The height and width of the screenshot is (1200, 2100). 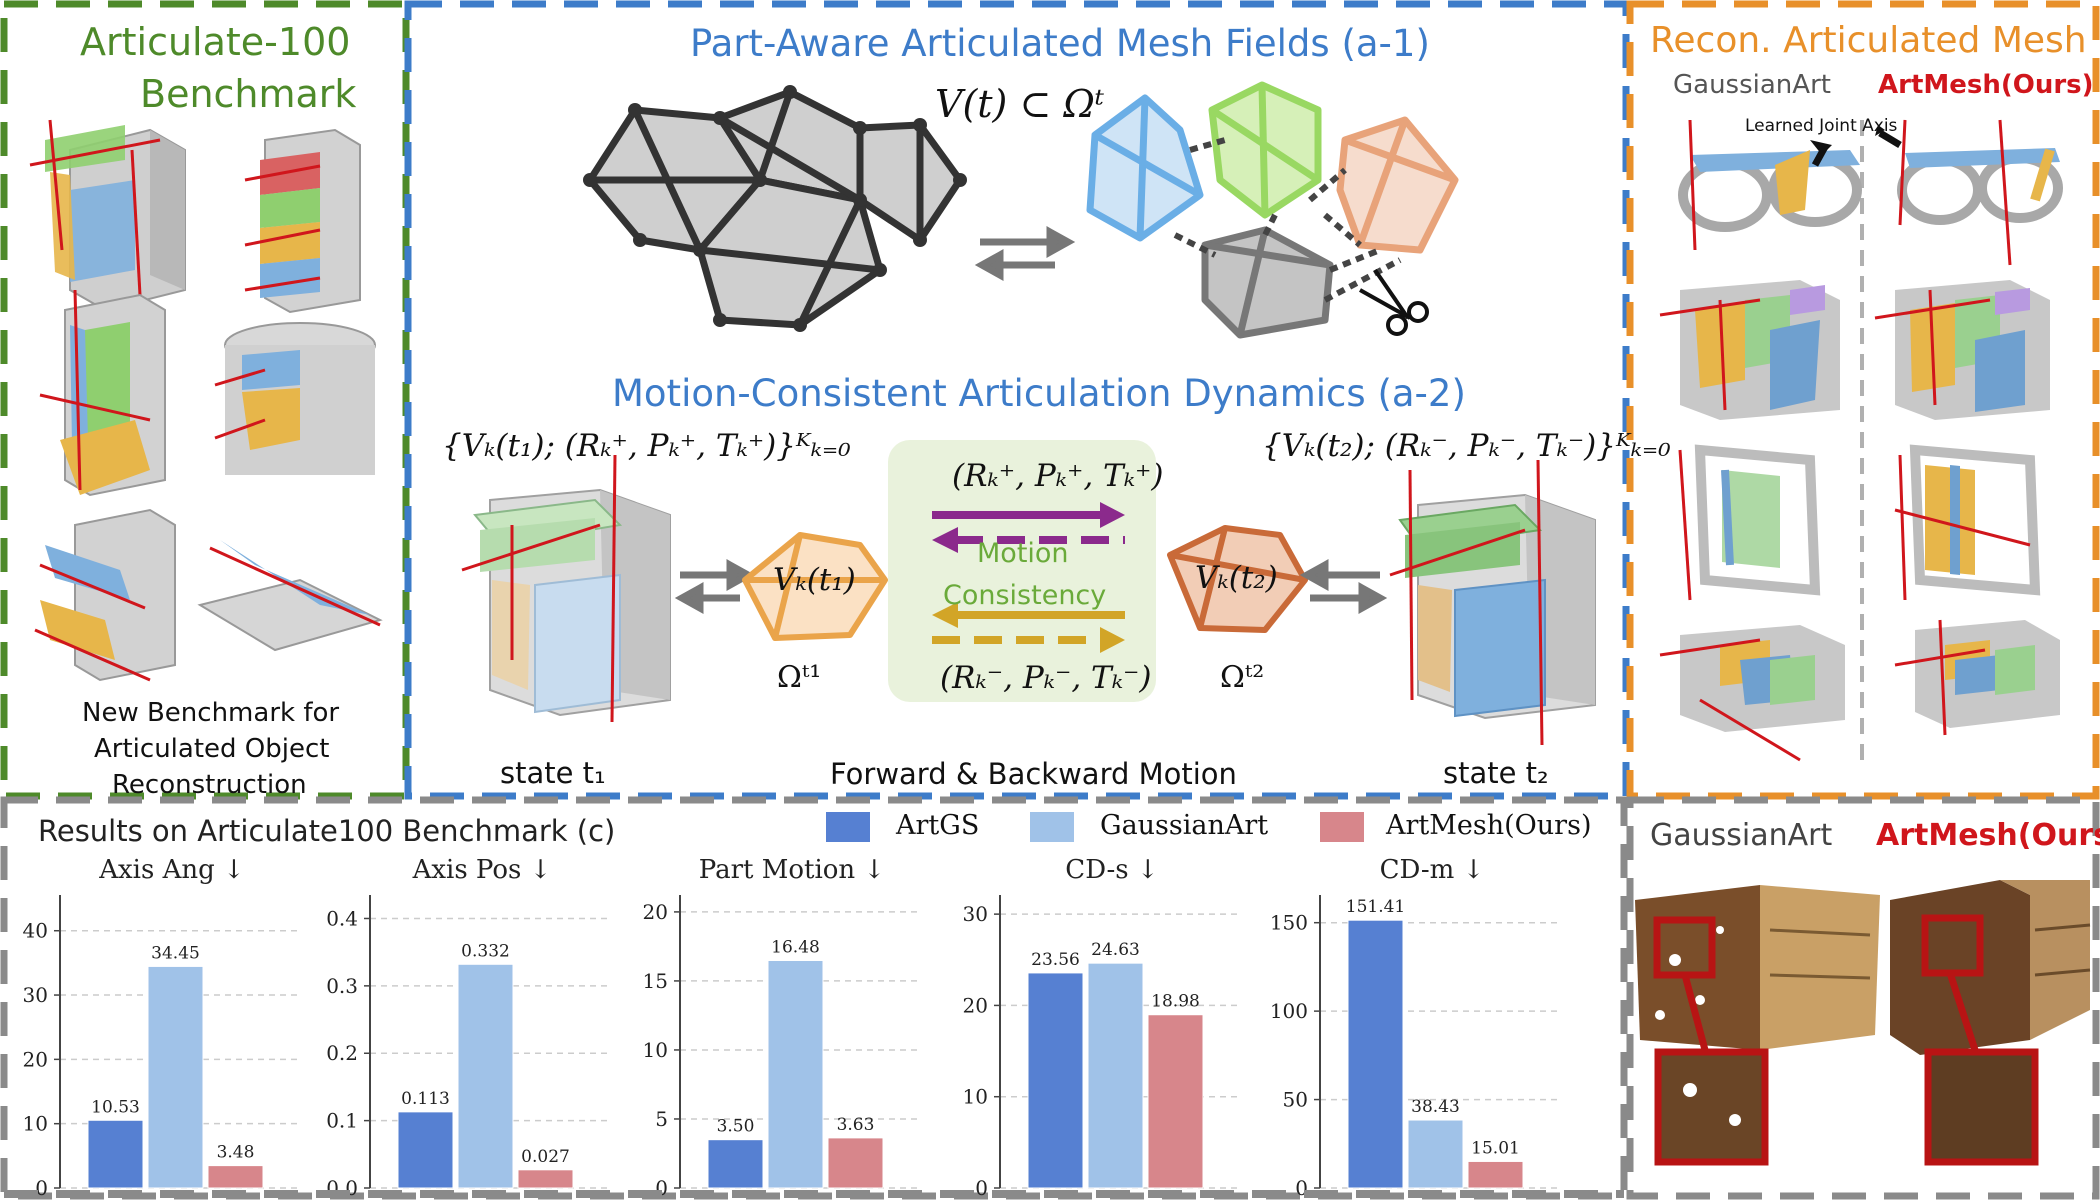 What do you see at coordinates (1868, 40) in the screenshot?
I see `recon-title: Recon. Articulated Mesh` at bounding box center [1868, 40].